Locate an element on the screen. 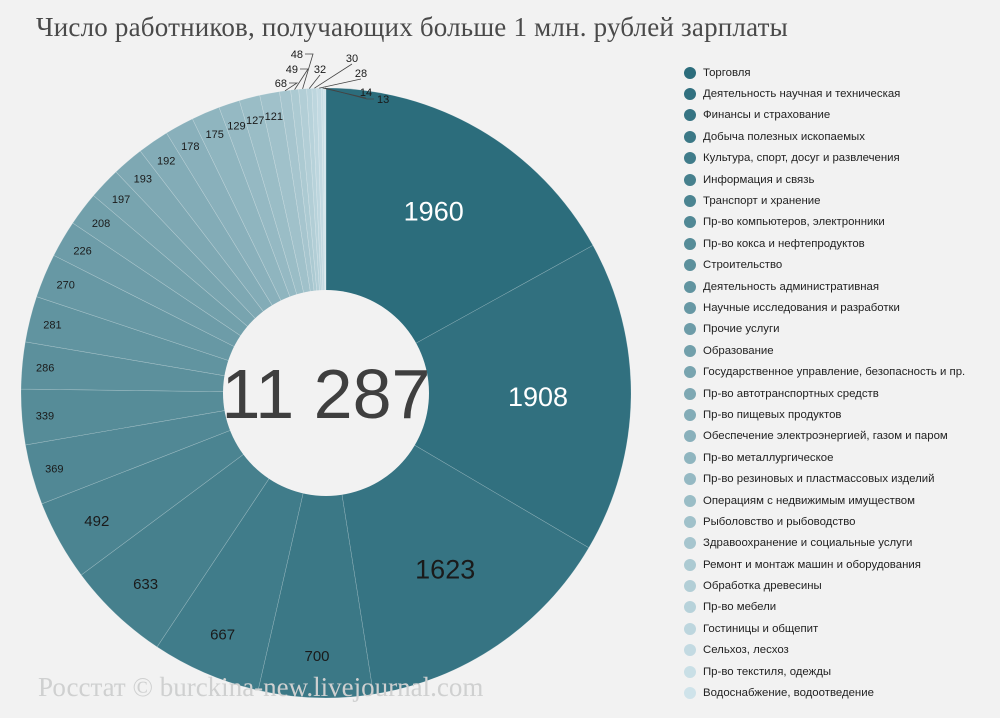 Image resolution: width=1000 pixels, height=718 pixels. slice-value-label: 178 is located at coordinates (190, 147).